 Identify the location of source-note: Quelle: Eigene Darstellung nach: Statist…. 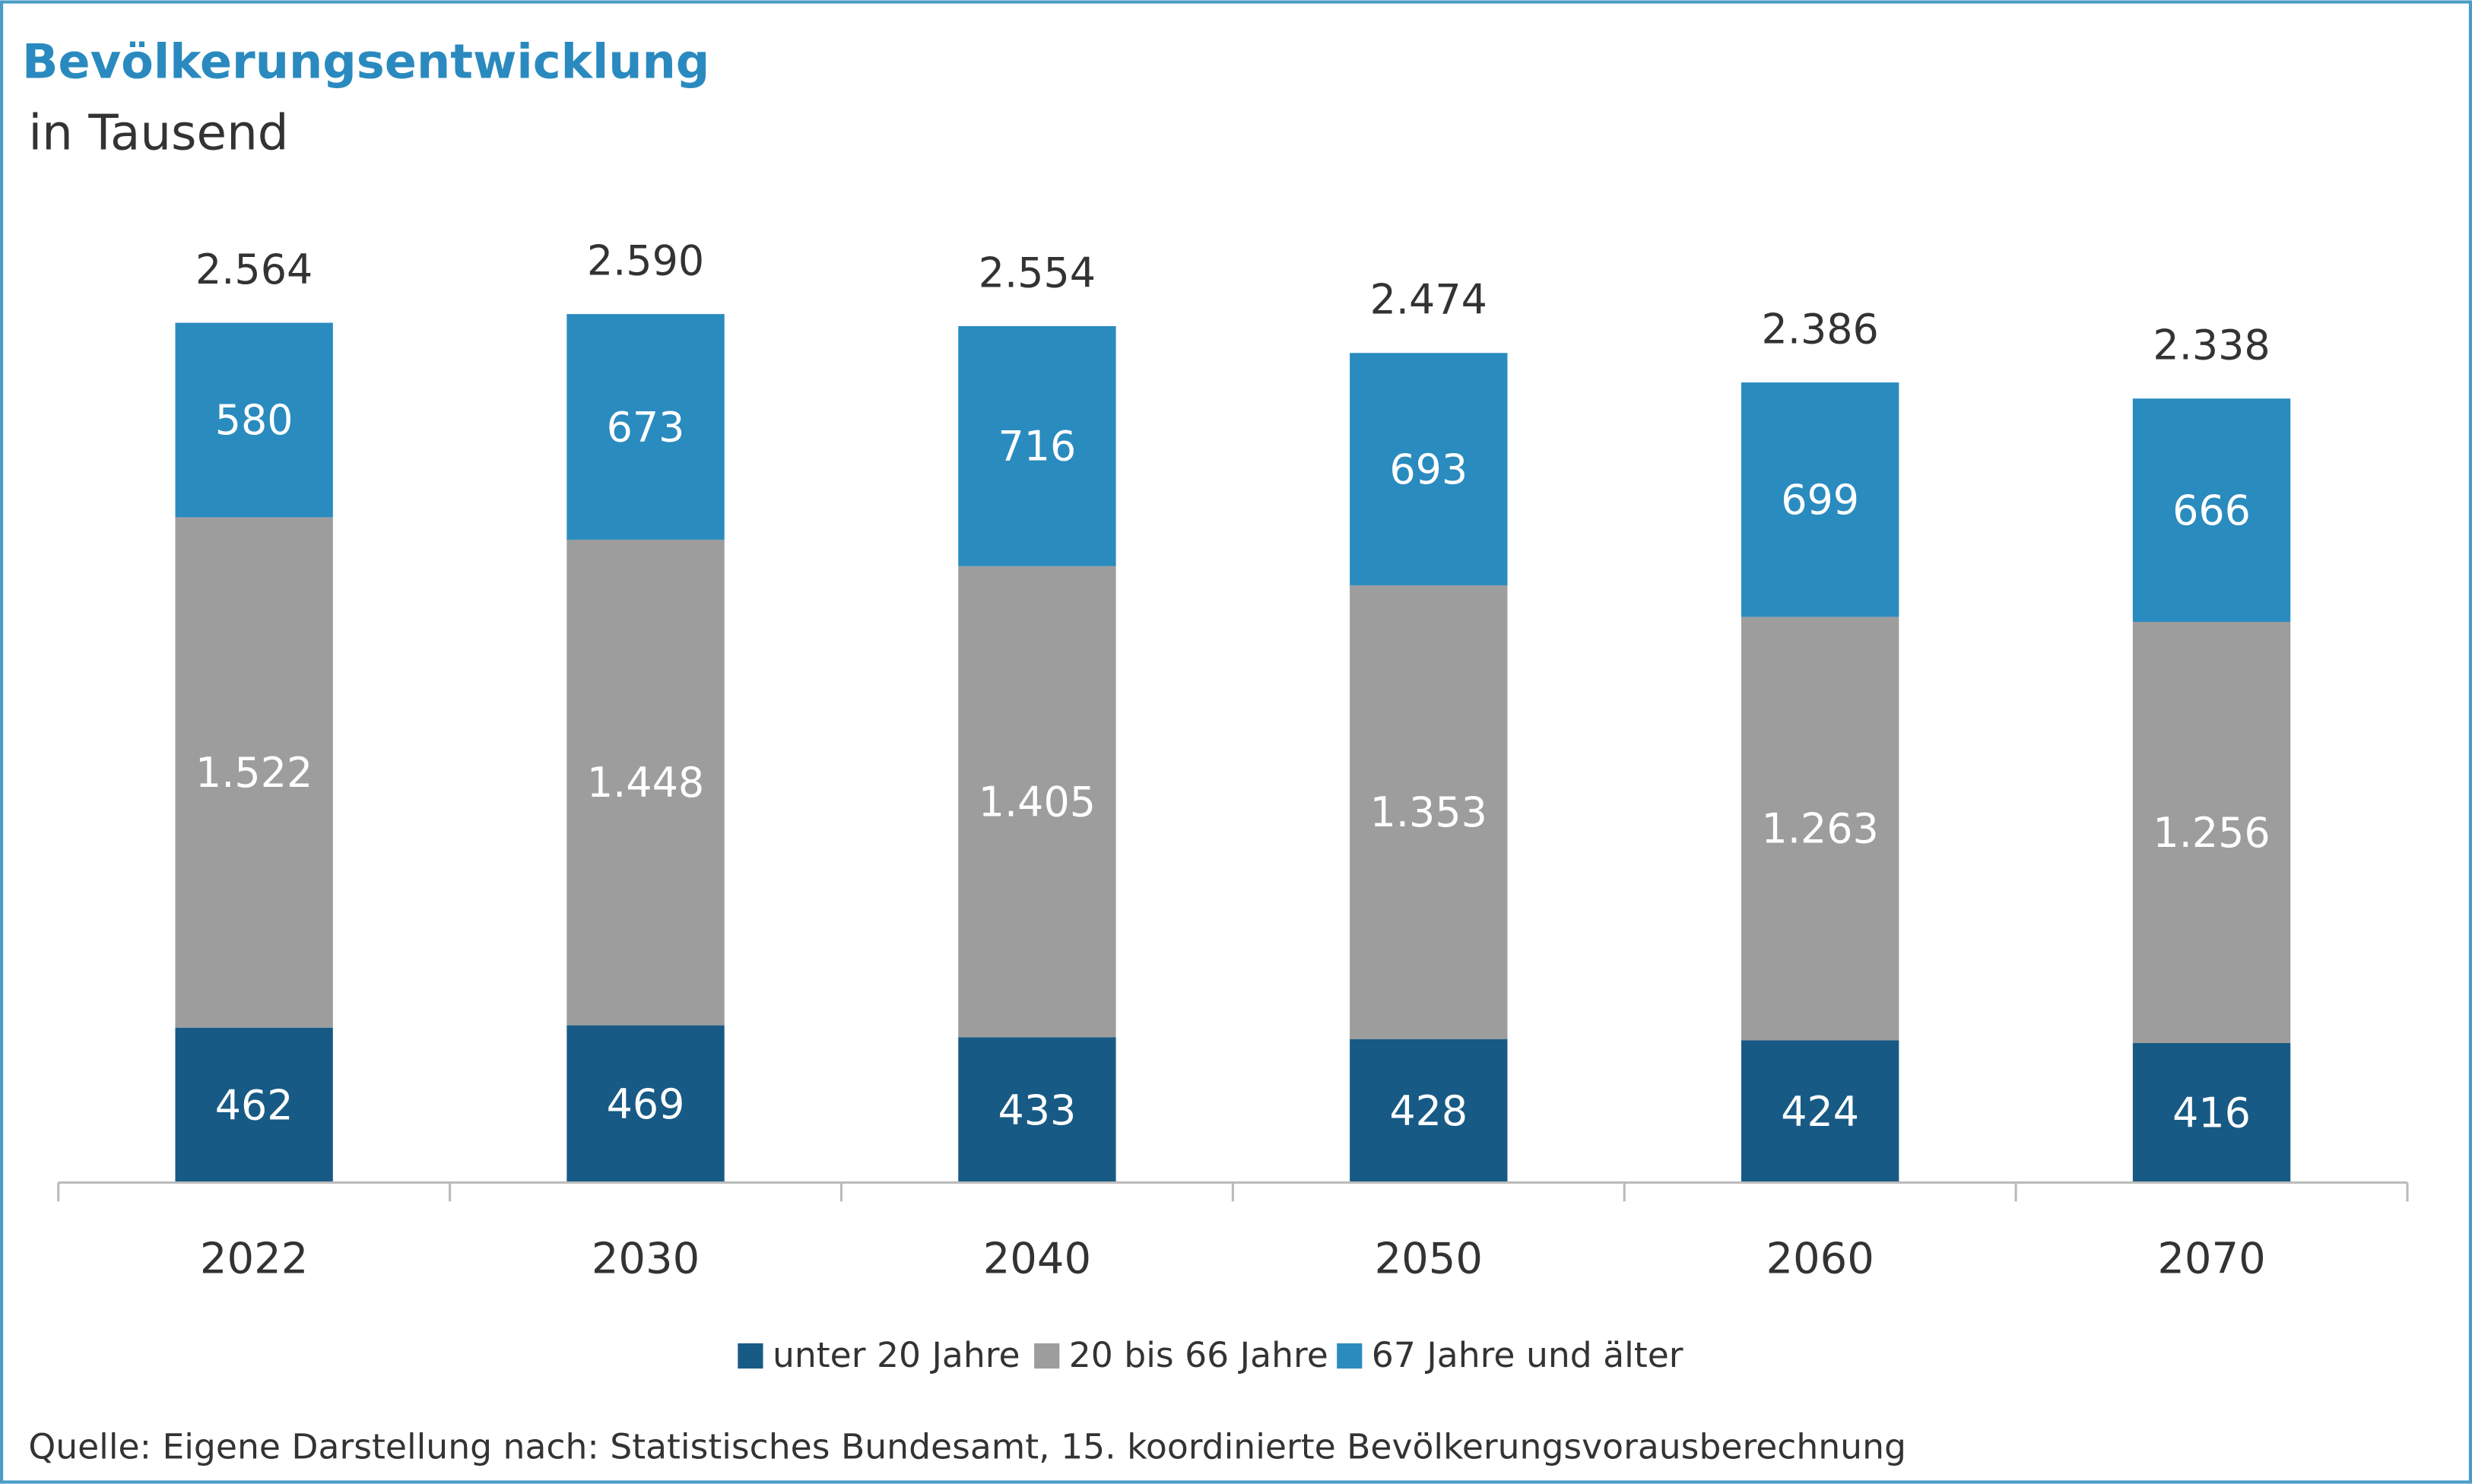
(967, 1446).